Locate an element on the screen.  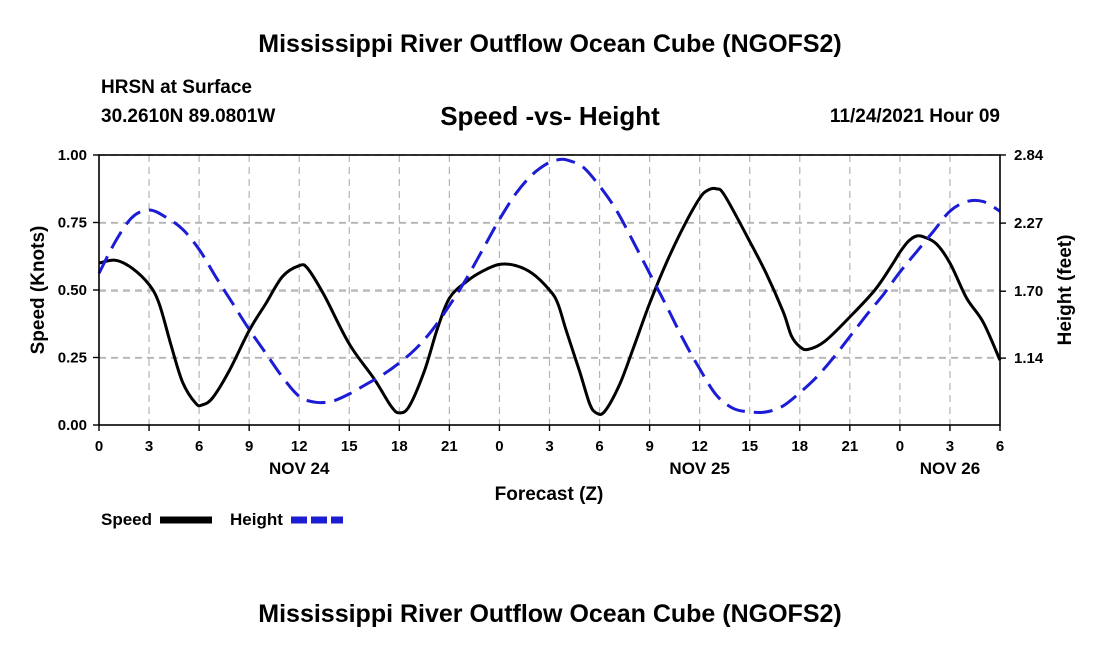
station-label: HRSN at Surface is located at coordinates (176, 87).